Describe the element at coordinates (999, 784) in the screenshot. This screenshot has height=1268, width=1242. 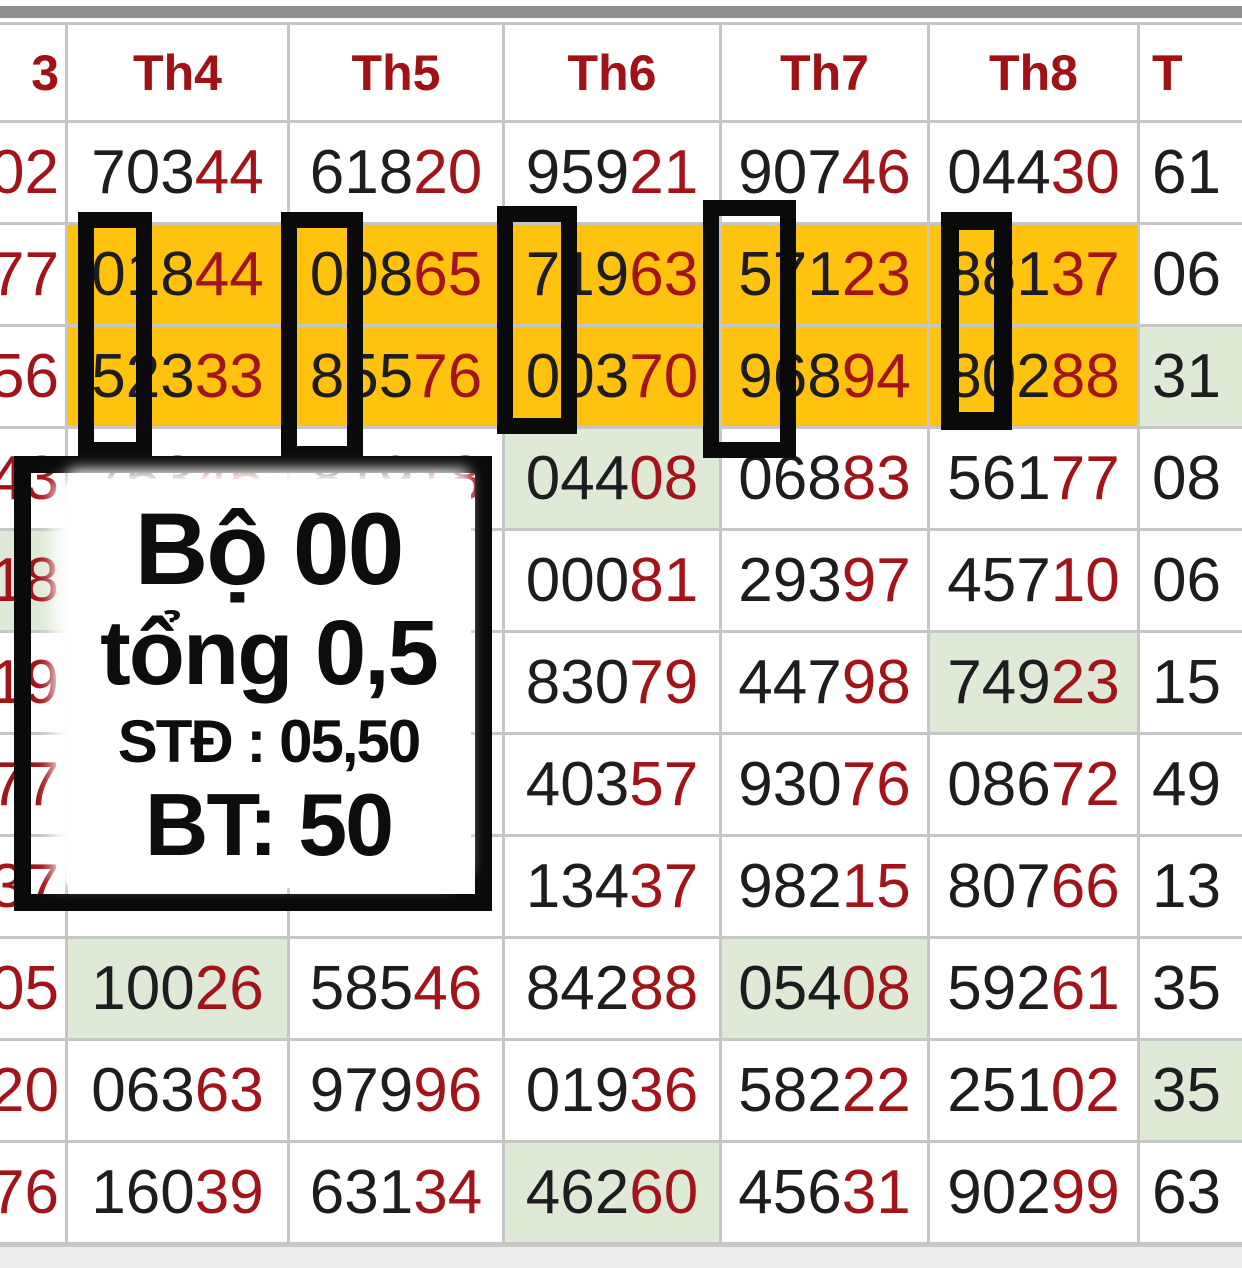
I see `cell-black-digits: 086` at that location.